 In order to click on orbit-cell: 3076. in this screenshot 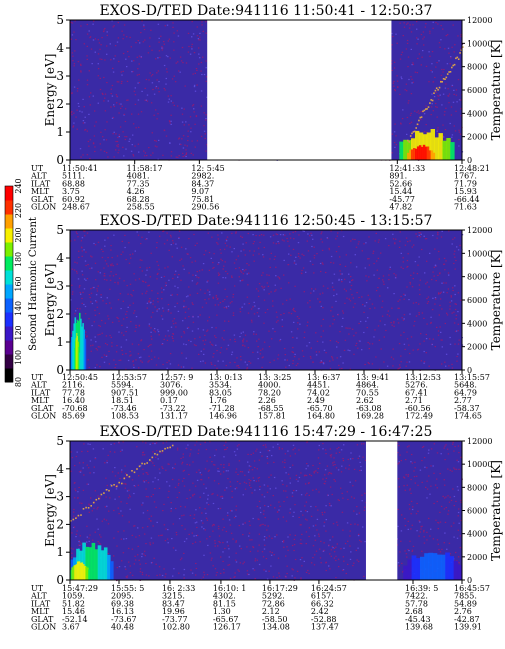, I will do `click(171, 385)`.